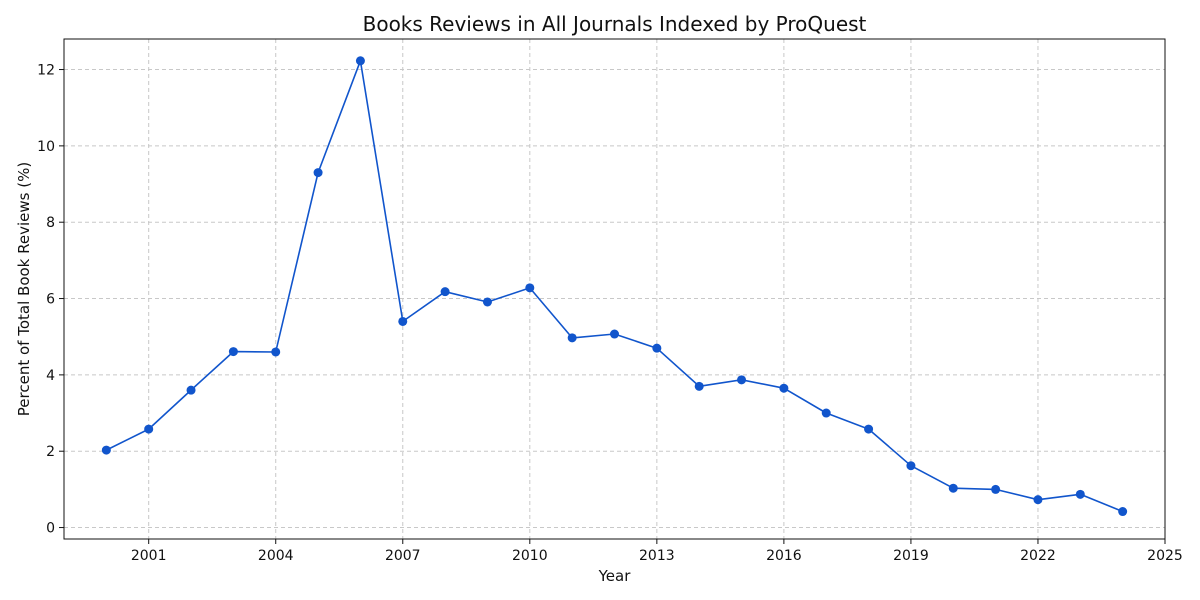  Describe the element at coordinates (615, 576) in the screenshot. I see `x-axis-label: Year` at that location.